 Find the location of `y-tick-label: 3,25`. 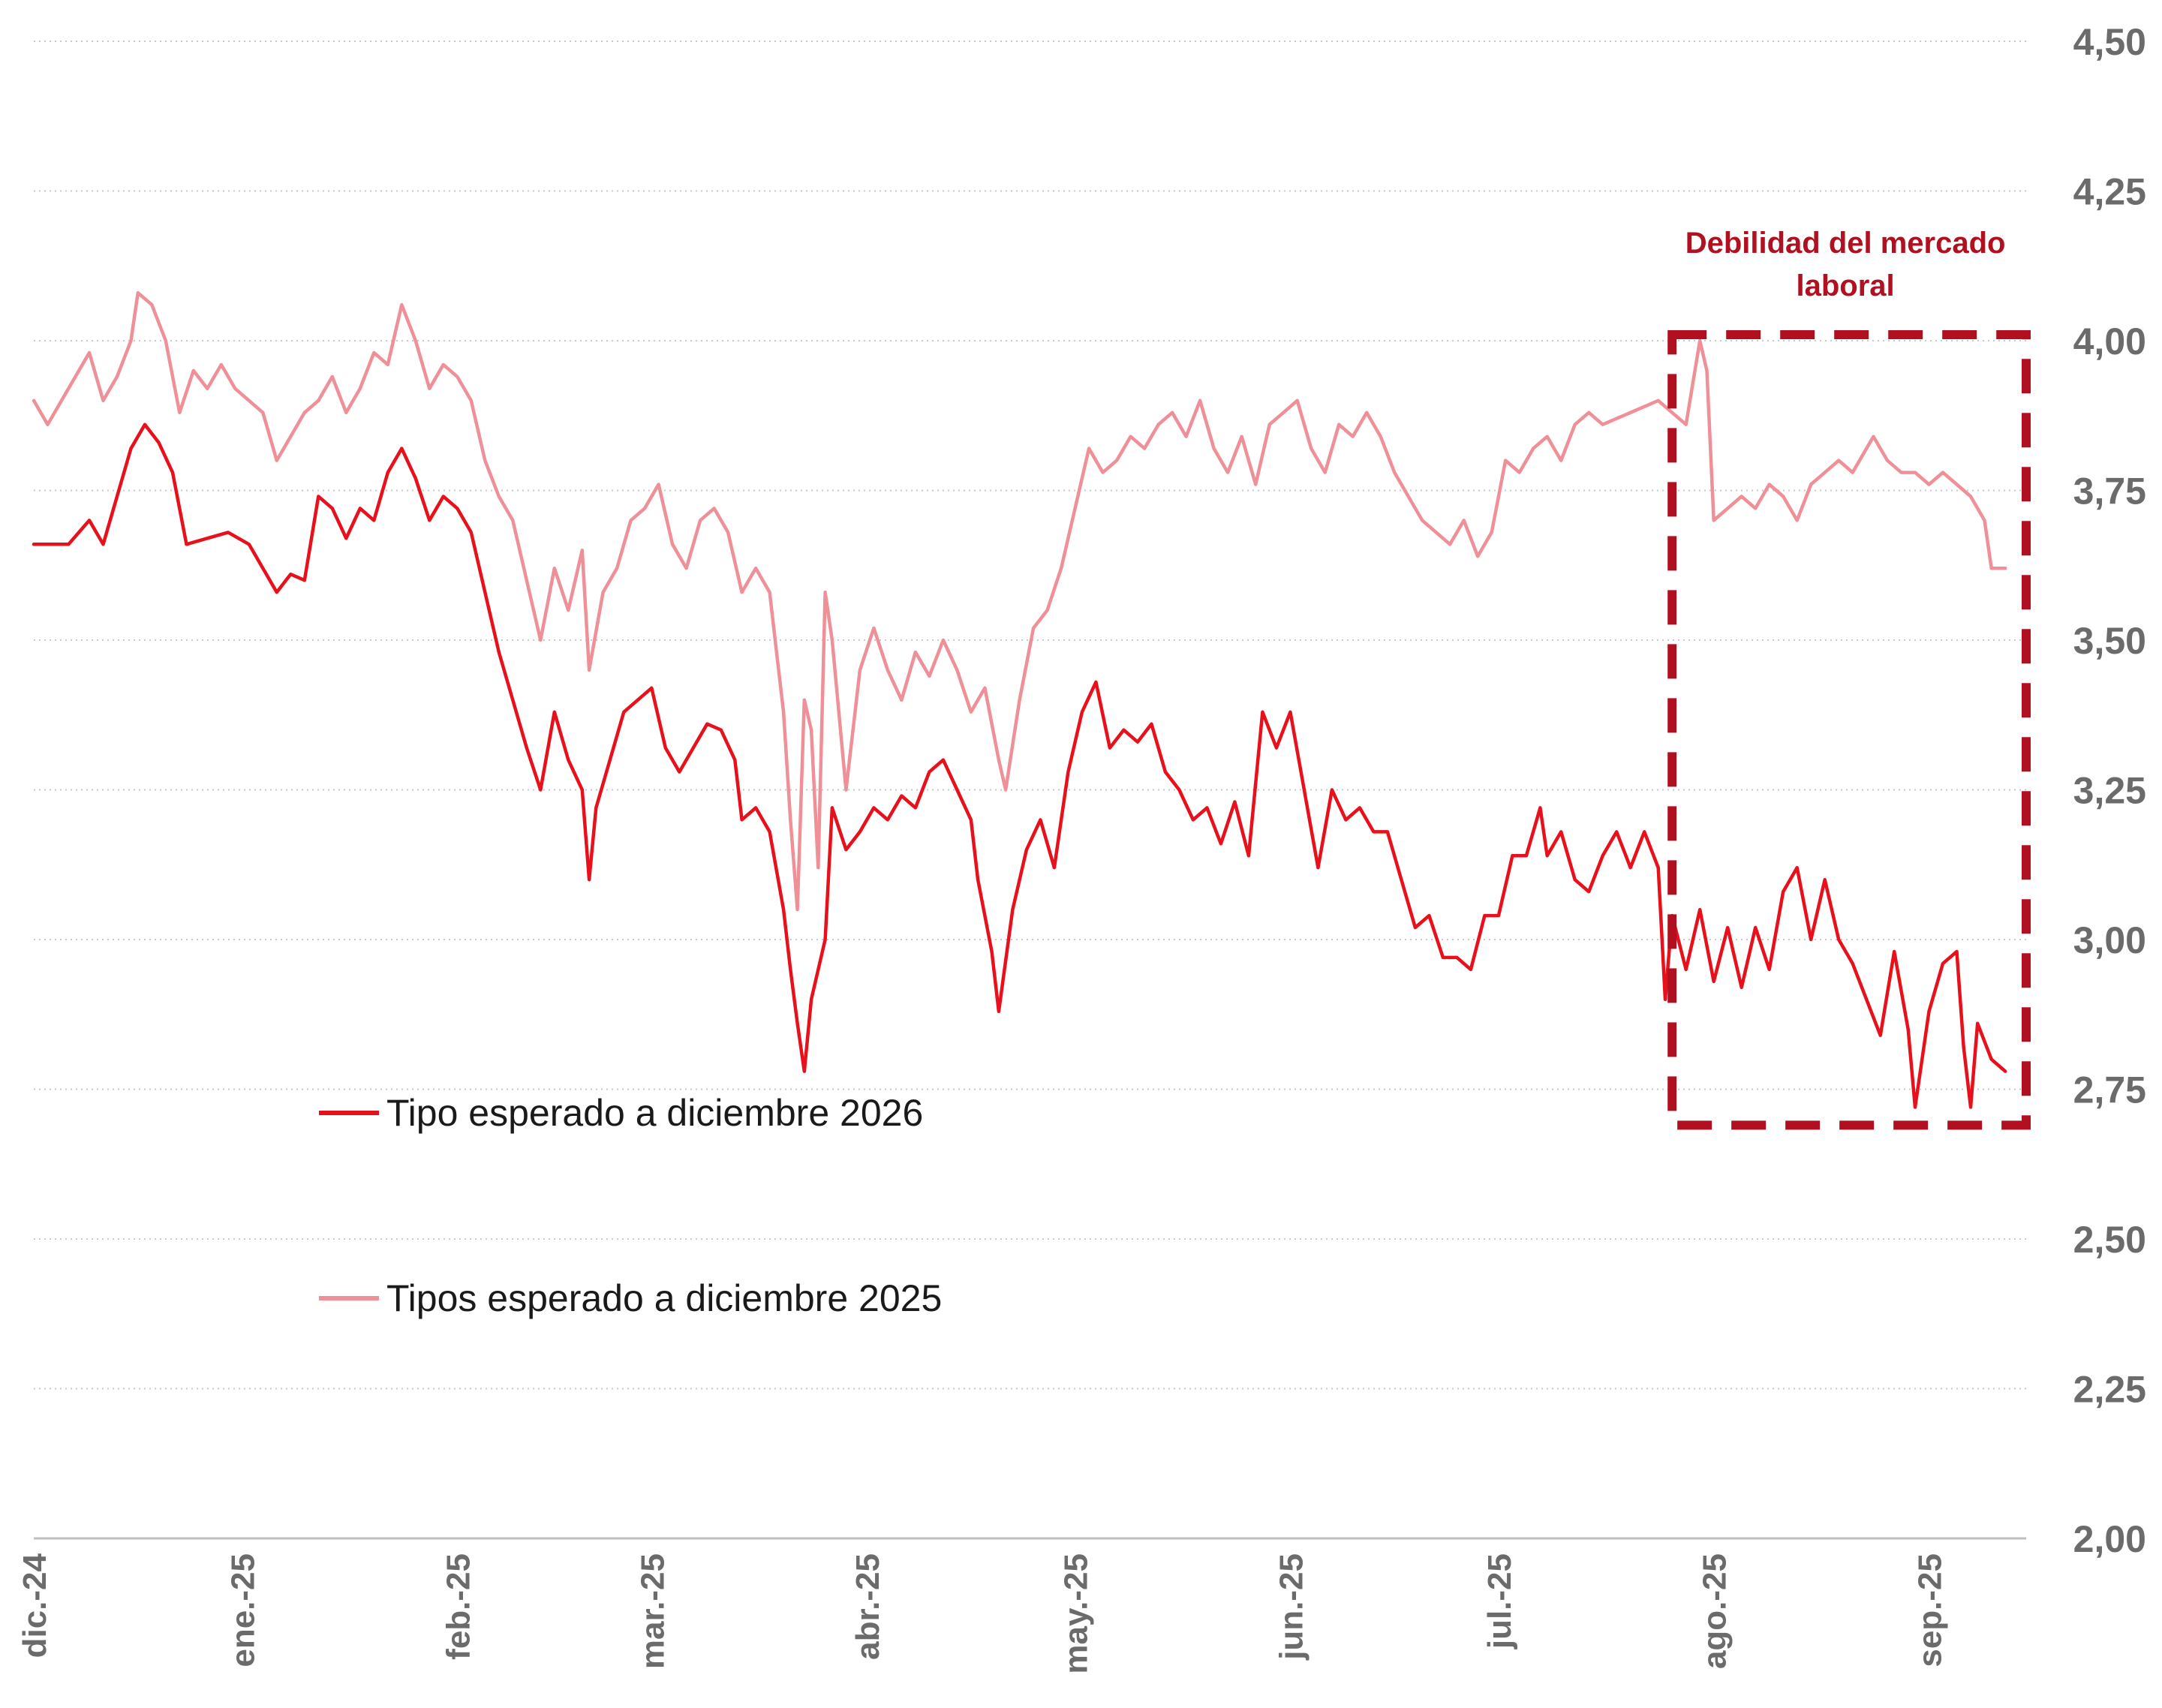

y-tick-label: 3,25 is located at coordinates (2109, 791).